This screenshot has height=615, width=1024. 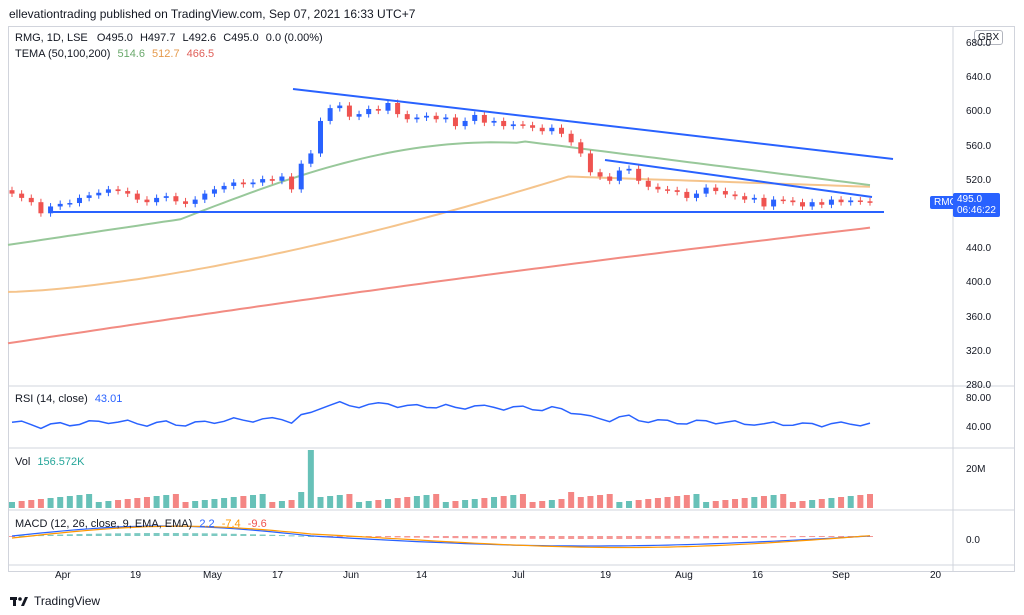 What do you see at coordinates (979, 146) in the screenshot?
I see `price-axis-label: 560.0` at bounding box center [979, 146].